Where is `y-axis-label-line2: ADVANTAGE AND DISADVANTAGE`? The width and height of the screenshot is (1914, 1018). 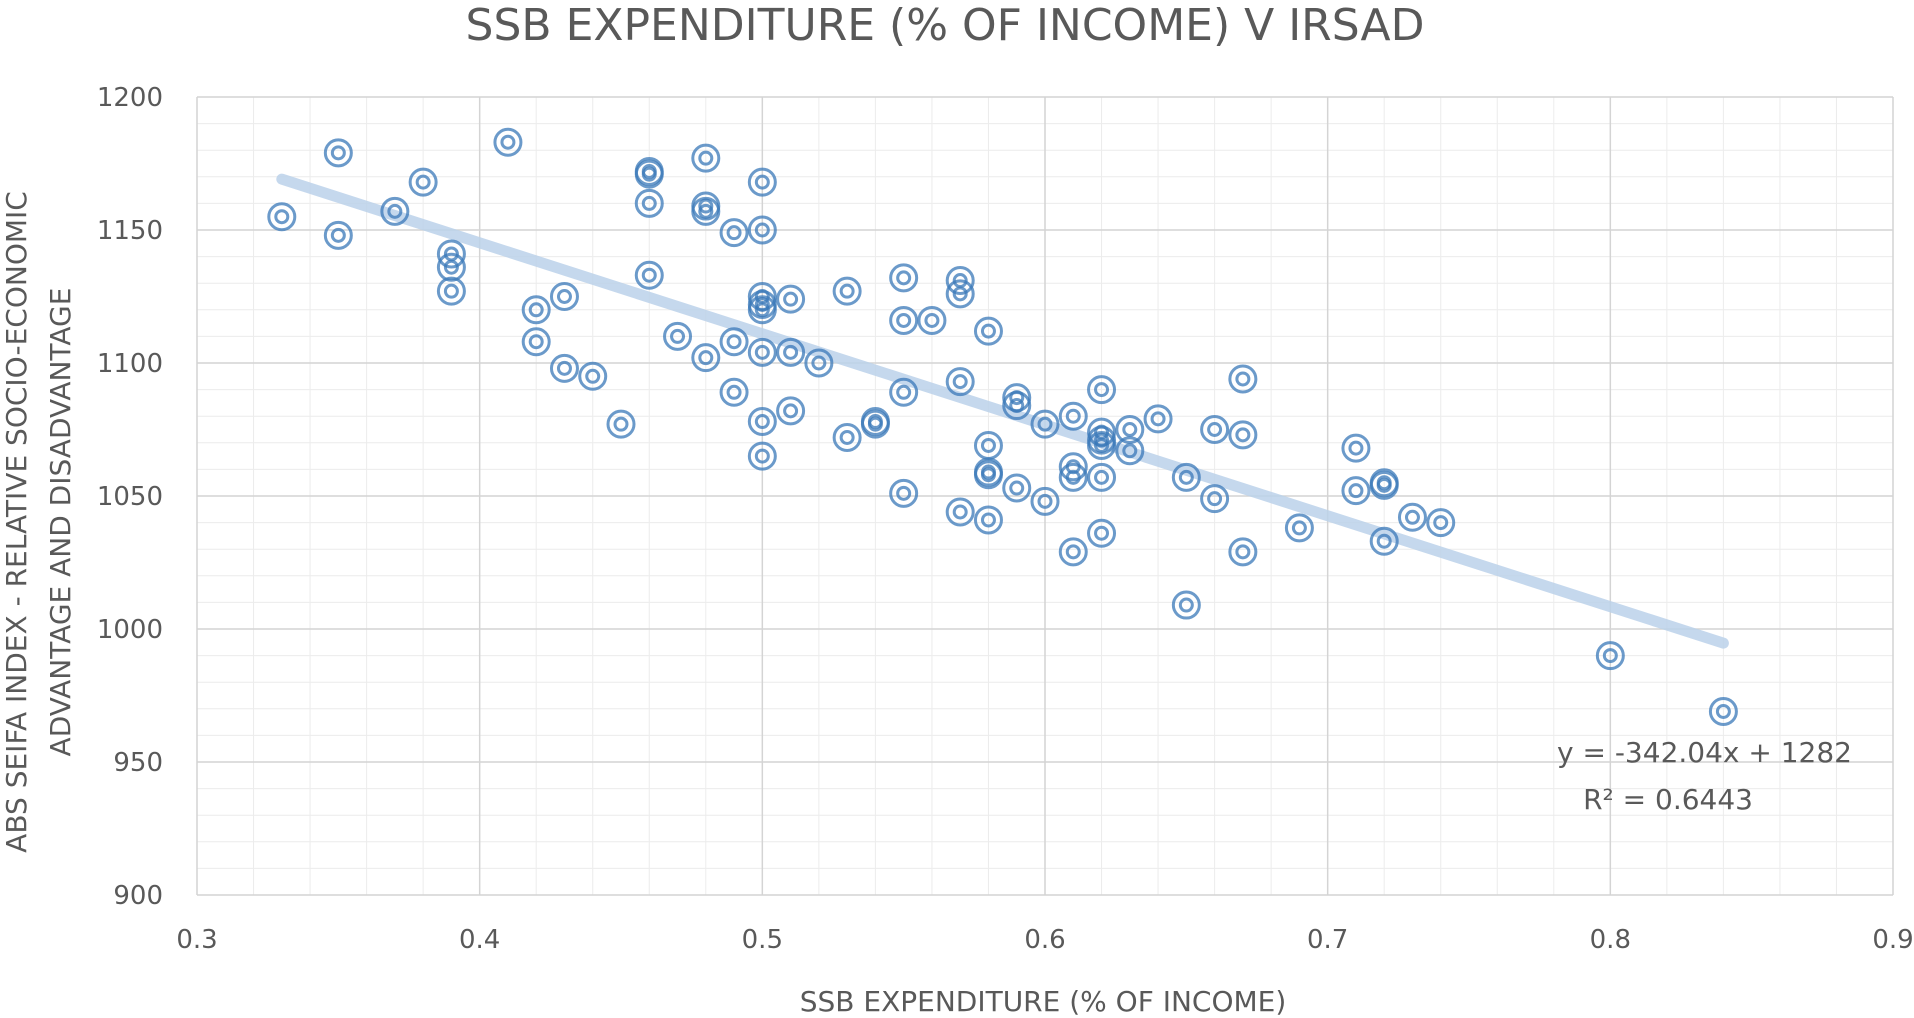
y-axis-label-line2: ADVANTAGE AND DISADVANTAGE is located at coordinates (60, 522).